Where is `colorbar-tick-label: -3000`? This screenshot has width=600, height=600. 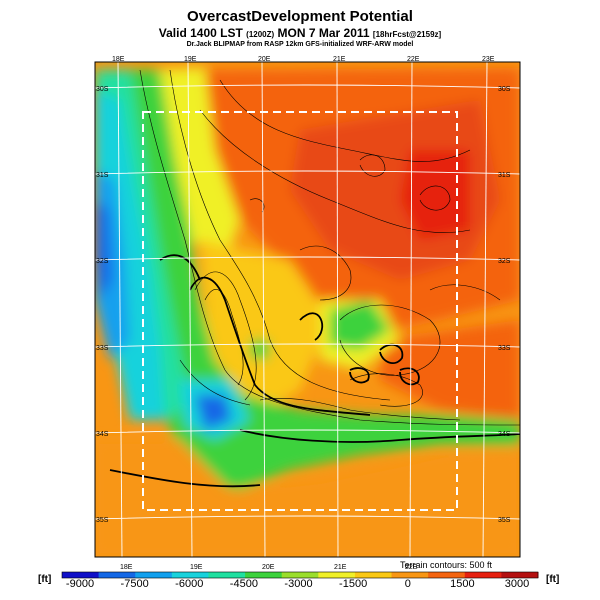 colorbar-tick-label: -3000 is located at coordinates (298, 584).